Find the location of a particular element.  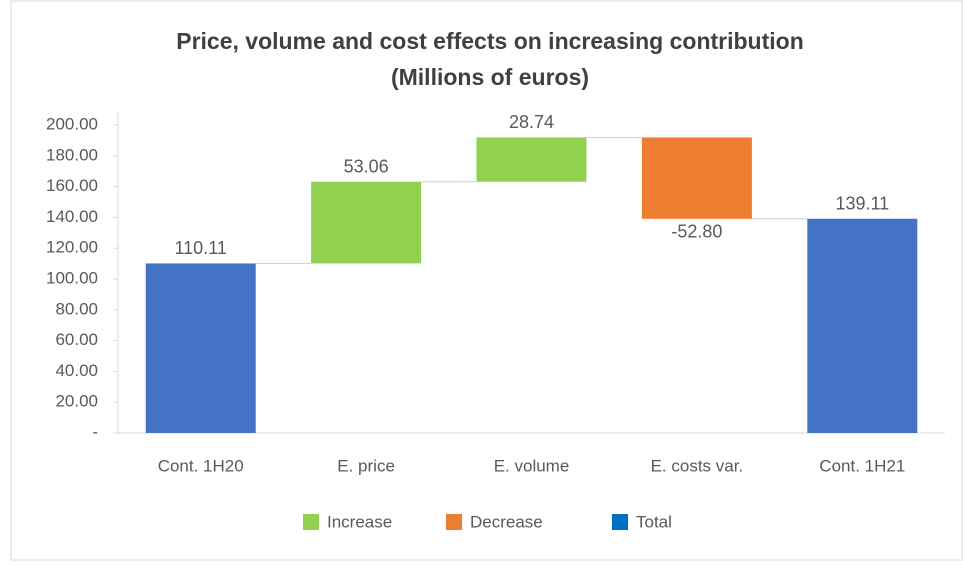

x-tick-label: Cont. 1H20 is located at coordinates (201, 465).